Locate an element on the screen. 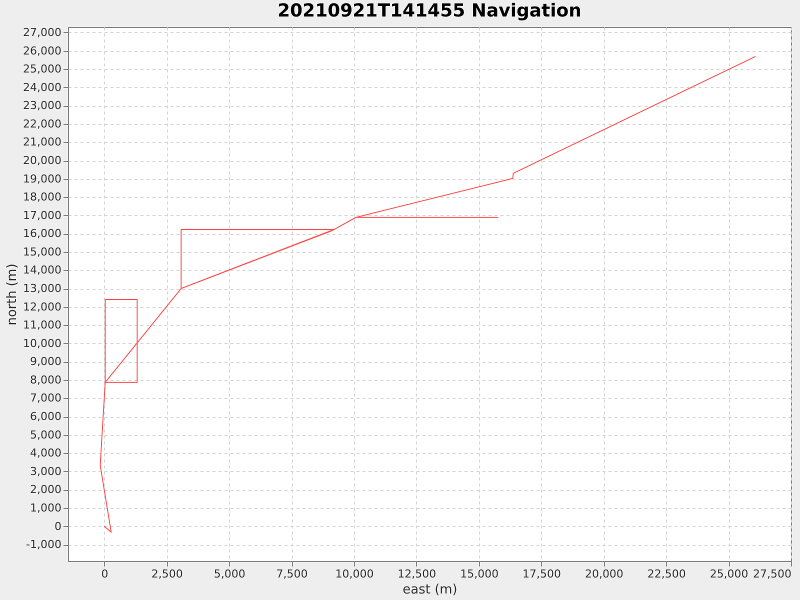 This screenshot has width=800, height=600. x-tick-label: 10,000 is located at coordinates (354, 574).